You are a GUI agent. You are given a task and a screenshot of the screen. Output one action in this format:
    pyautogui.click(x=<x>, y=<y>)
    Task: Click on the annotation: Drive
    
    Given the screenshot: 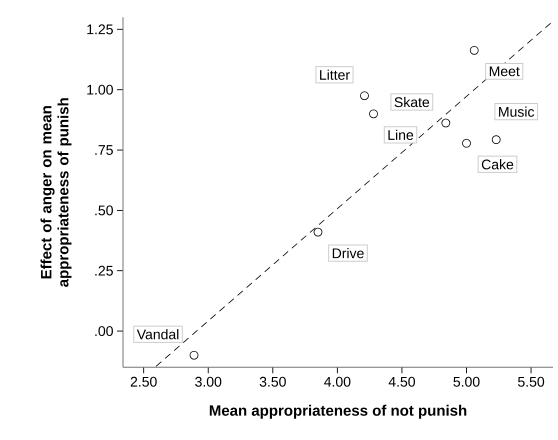 What is the action you would take?
    pyautogui.click(x=348, y=253)
    